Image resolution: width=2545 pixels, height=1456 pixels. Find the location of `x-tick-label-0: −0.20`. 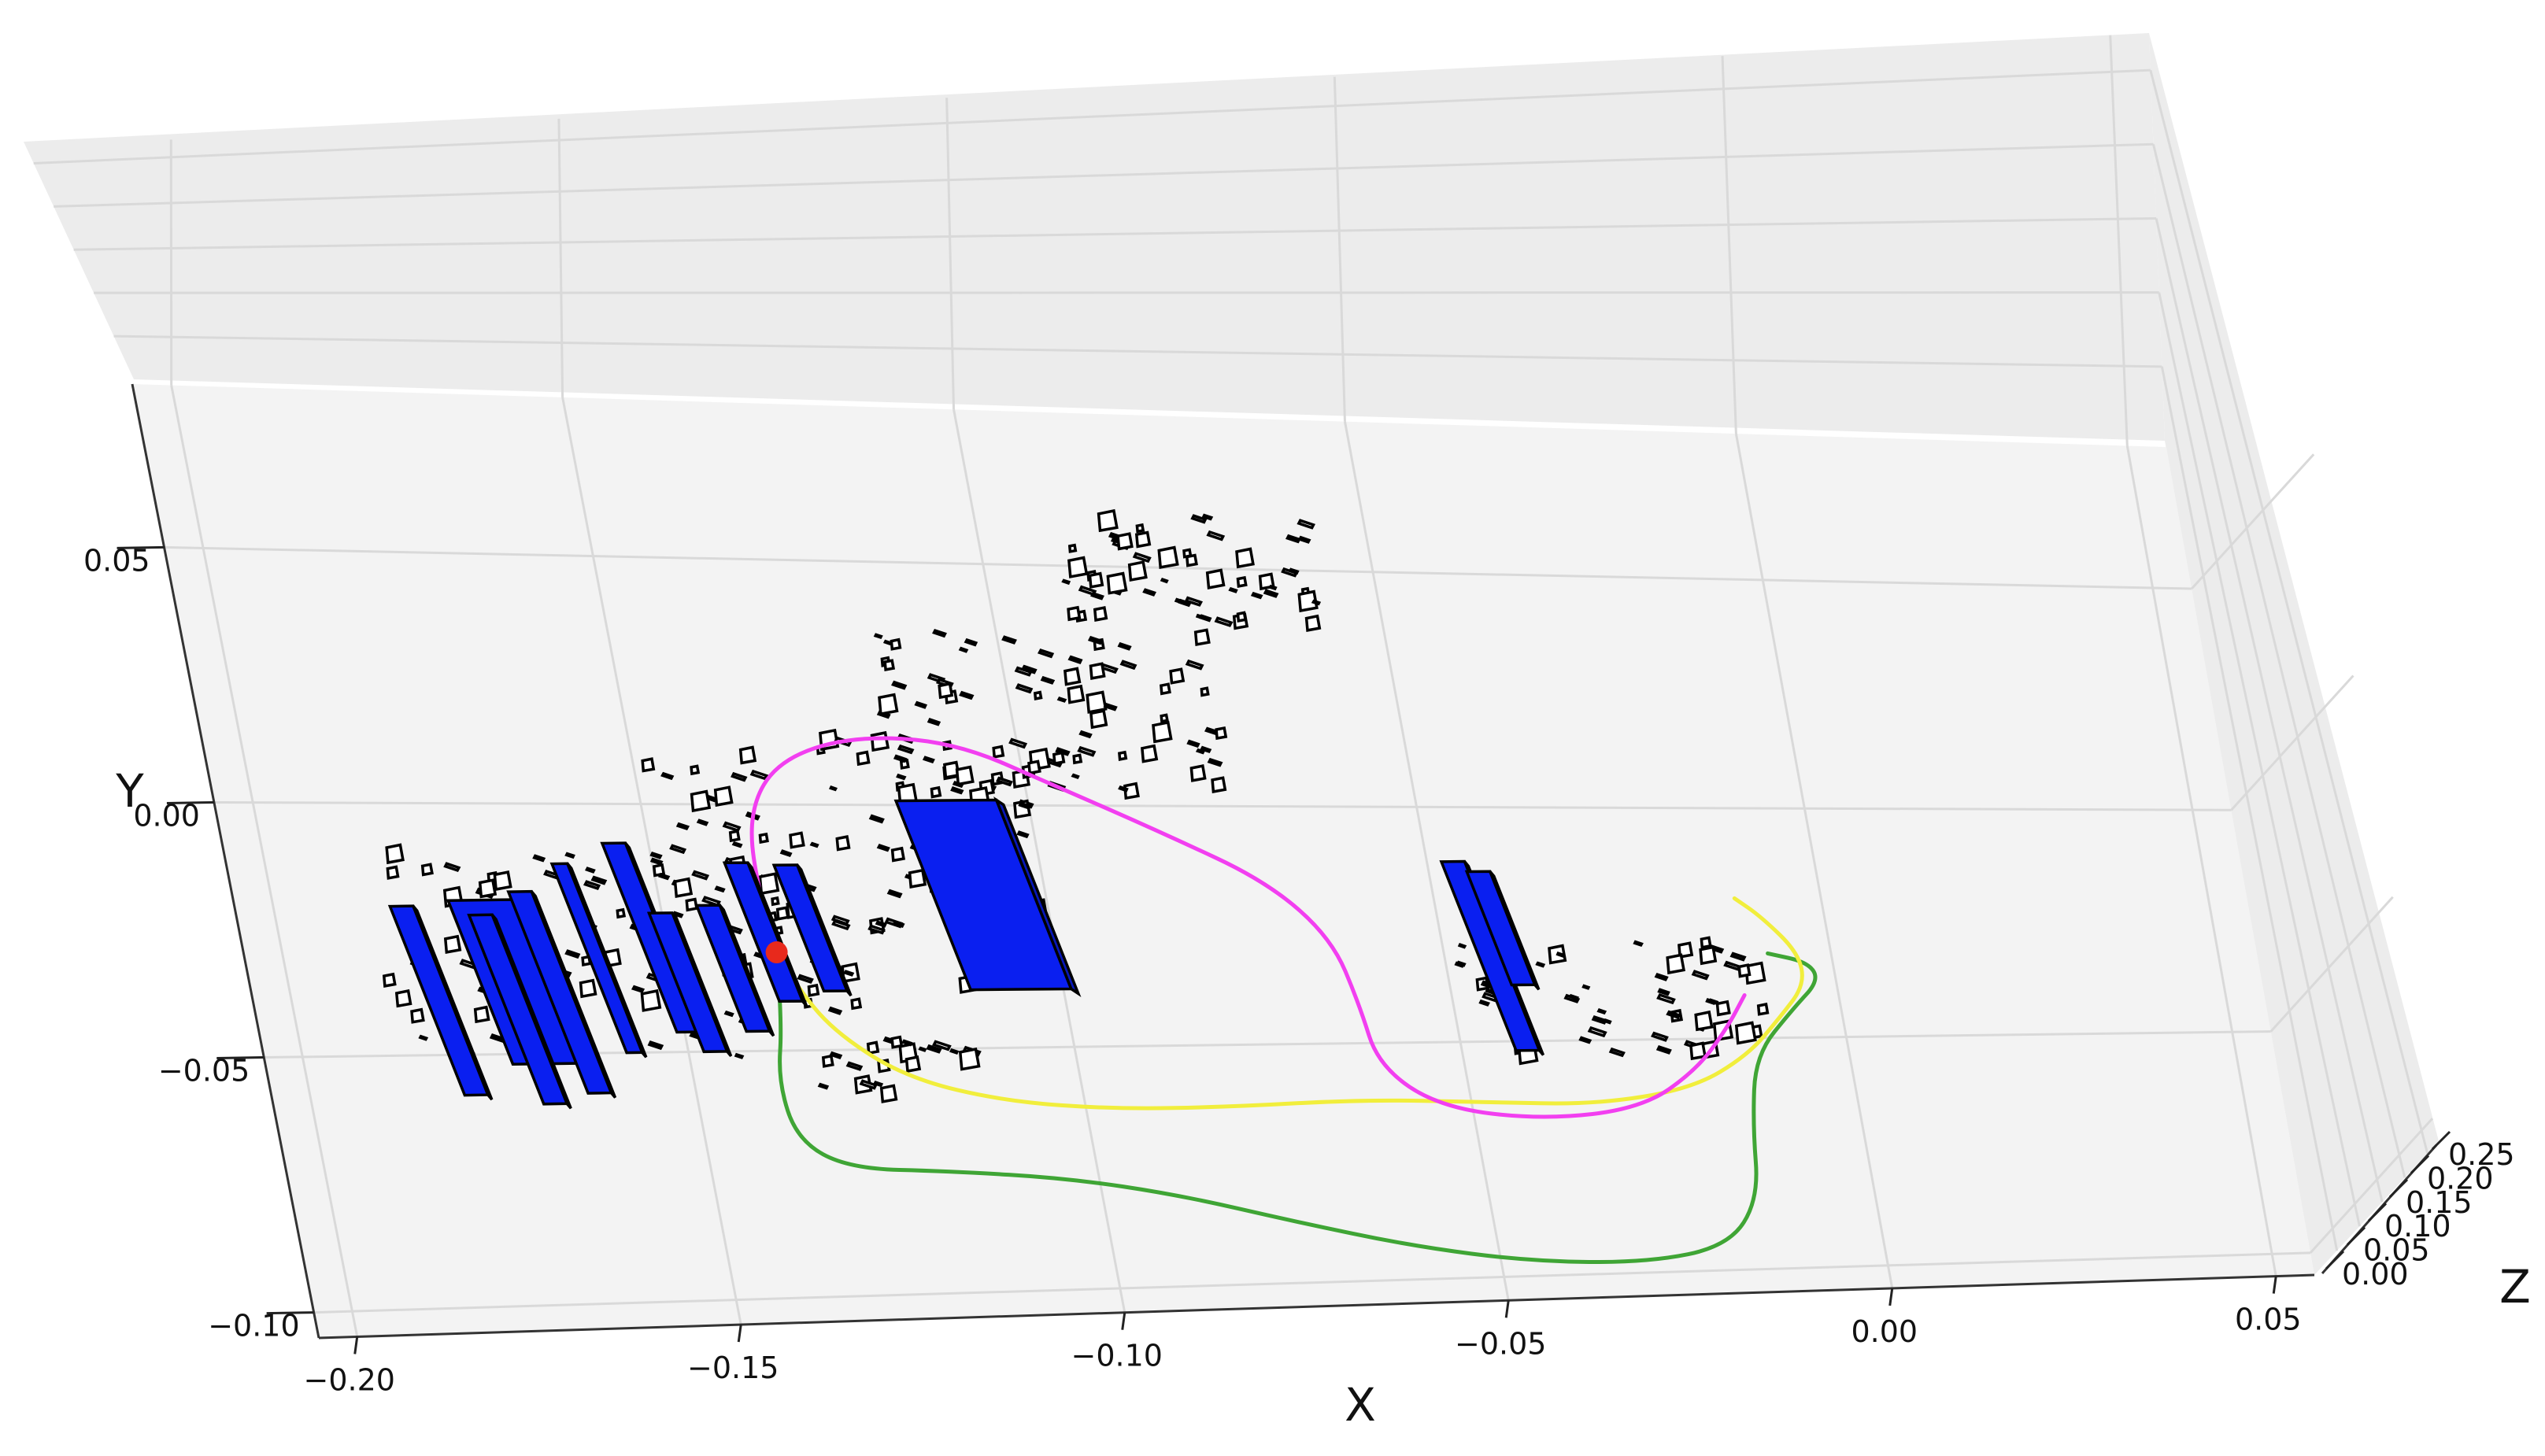

x-tick-label-0: −0.20 is located at coordinates (349, 1379).